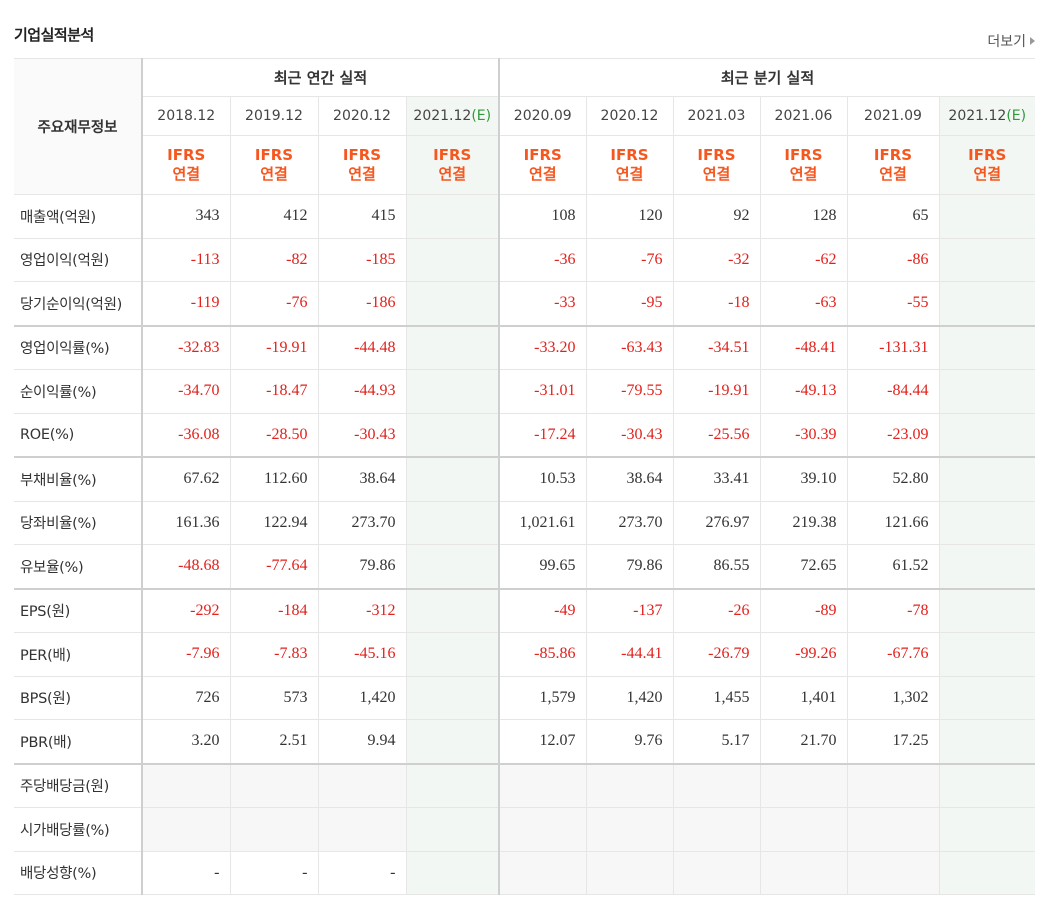  I want to click on table-cell: 17.25, so click(893, 741).